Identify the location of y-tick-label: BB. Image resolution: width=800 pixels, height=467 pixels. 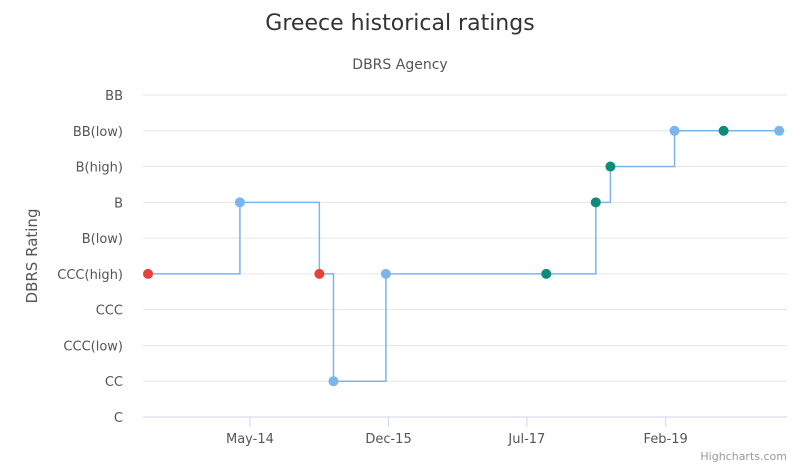
(114, 96).